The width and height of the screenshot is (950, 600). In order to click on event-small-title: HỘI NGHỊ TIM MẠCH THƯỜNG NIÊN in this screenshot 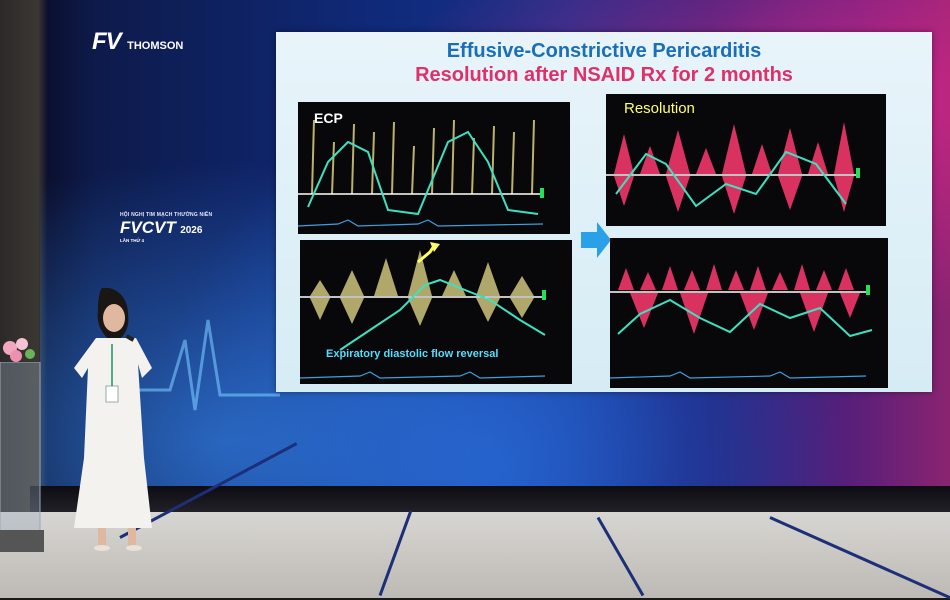, I will do `click(166, 215)`.